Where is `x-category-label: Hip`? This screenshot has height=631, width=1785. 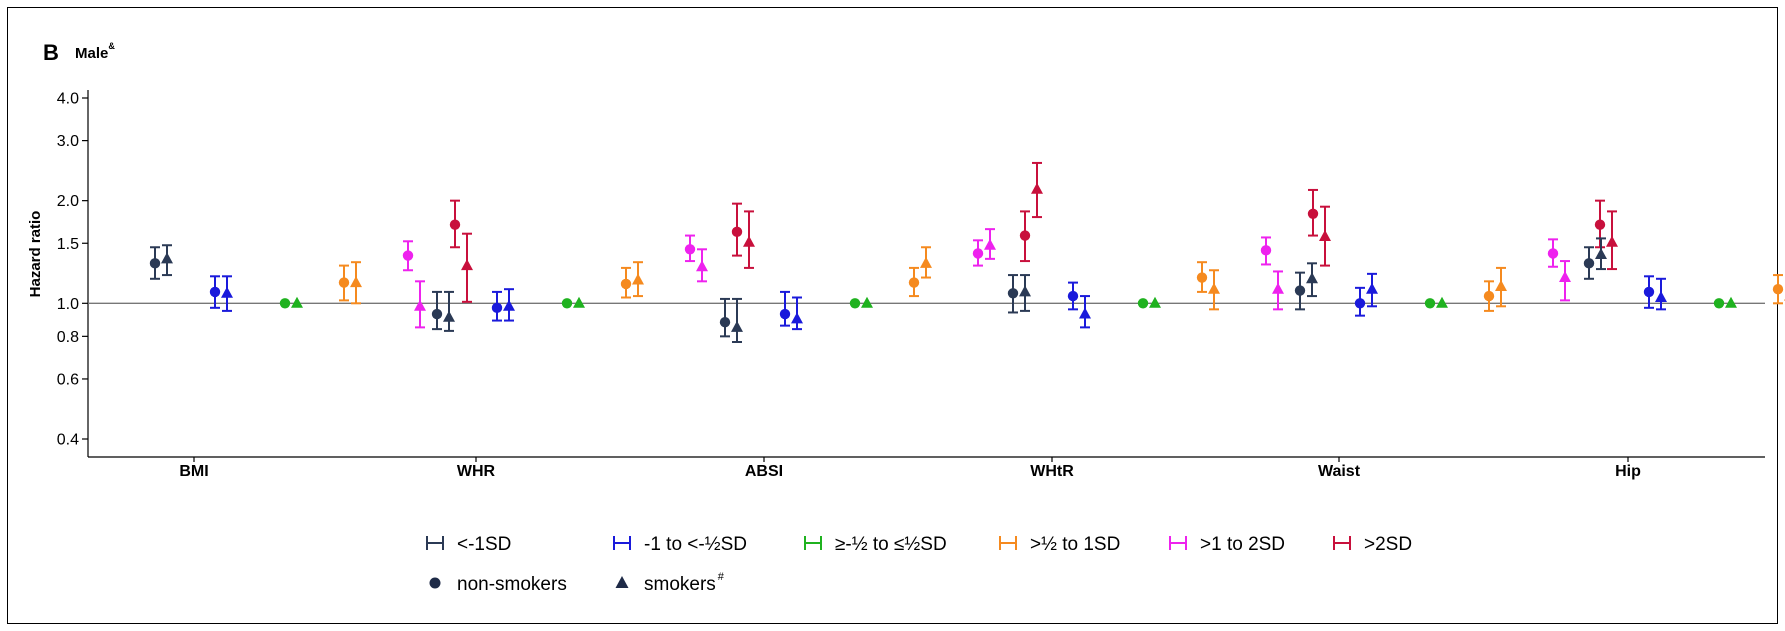 x-category-label: Hip is located at coordinates (1628, 471).